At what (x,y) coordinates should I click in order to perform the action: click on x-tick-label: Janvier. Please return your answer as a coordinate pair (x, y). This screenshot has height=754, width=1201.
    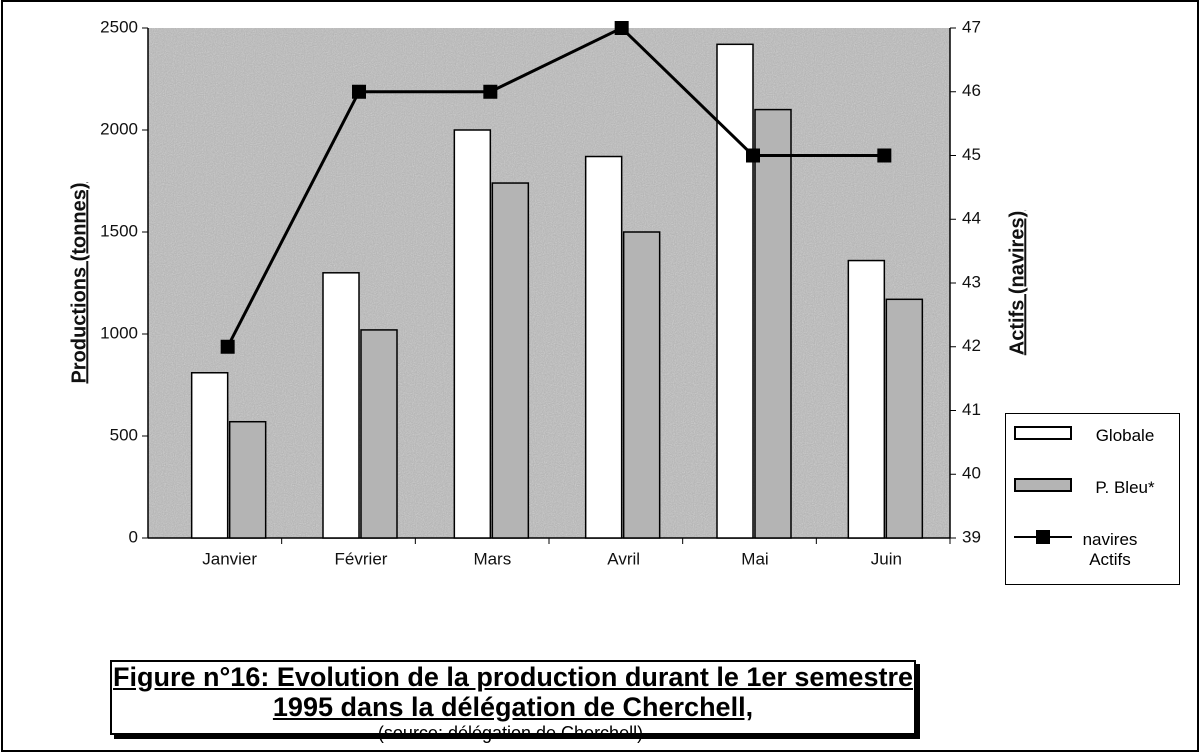
    Looking at the image, I should click on (229, 558).